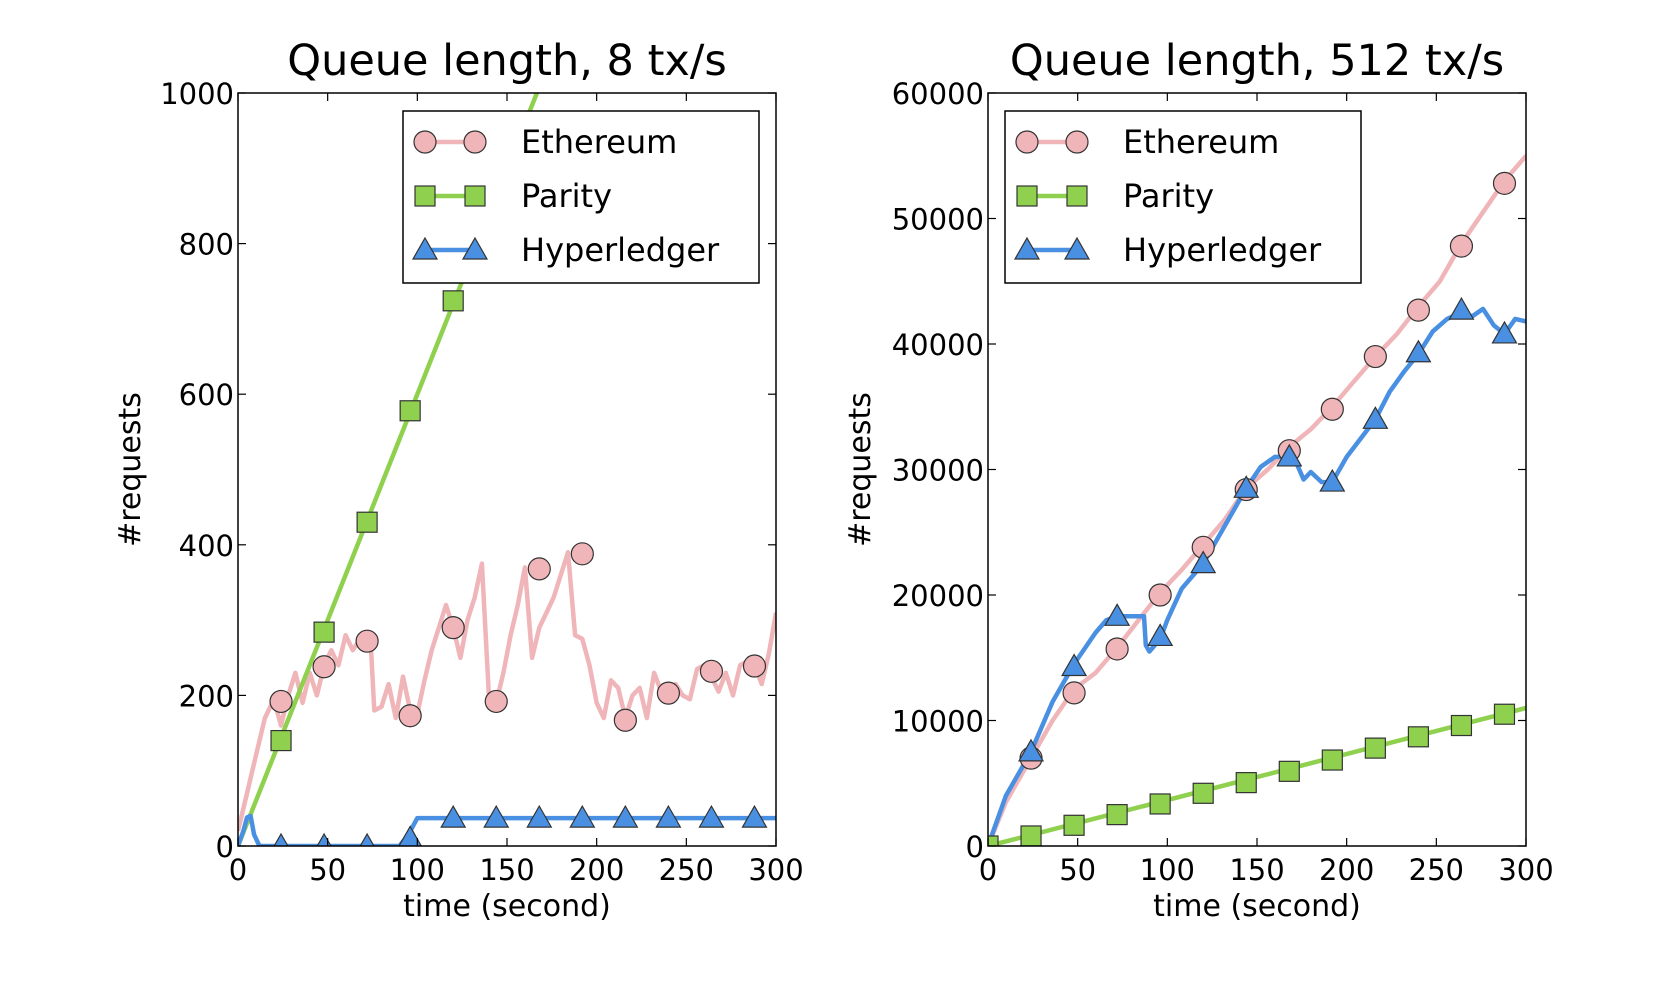 This screenshot has height=996, width=1672. Describe the element at coordinates (938, 471) in the screenshot. I see `y-tick-label: 30000` at that location.